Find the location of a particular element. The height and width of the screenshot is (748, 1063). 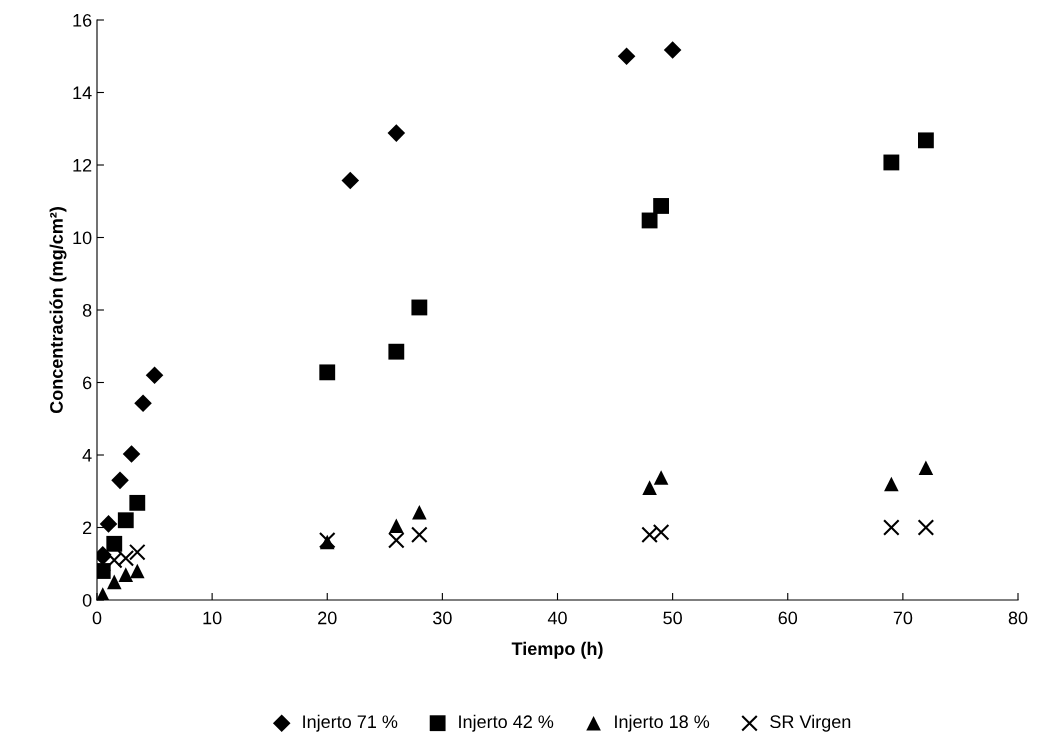

y-axis-title: Concentración (mg/cm²) is located at coordinates (58, 310).